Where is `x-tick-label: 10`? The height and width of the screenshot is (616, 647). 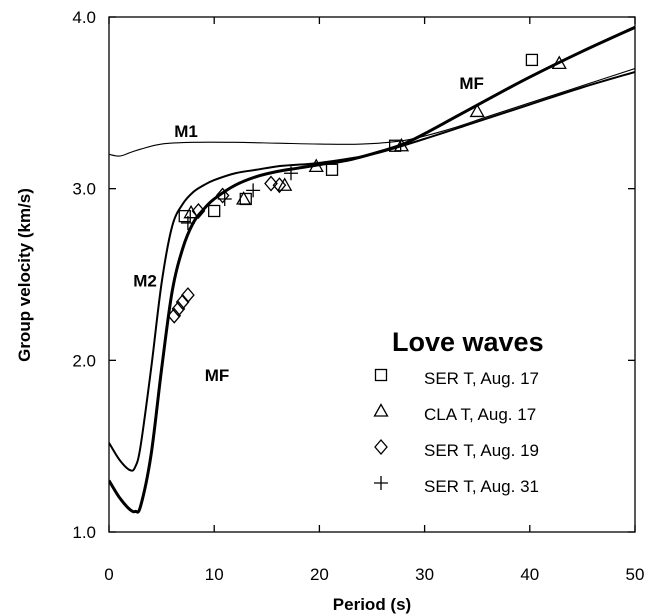
x-tick-label: 10 is located at coordinates (214, 574).